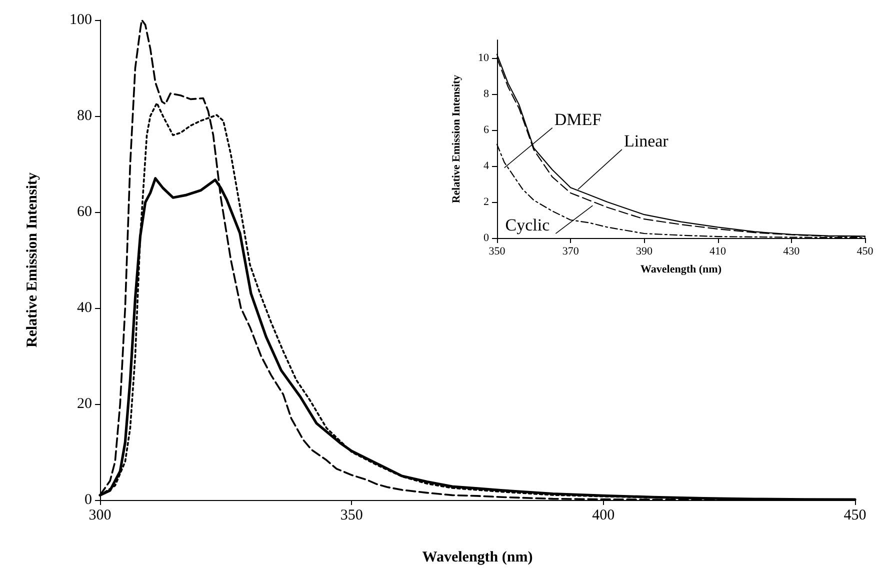 Image resolution: width=883 pixels, height=582 pixels. Describe the element at coordinates (646, 140) in the screenshot. I see `annotation: Linear` at that location.